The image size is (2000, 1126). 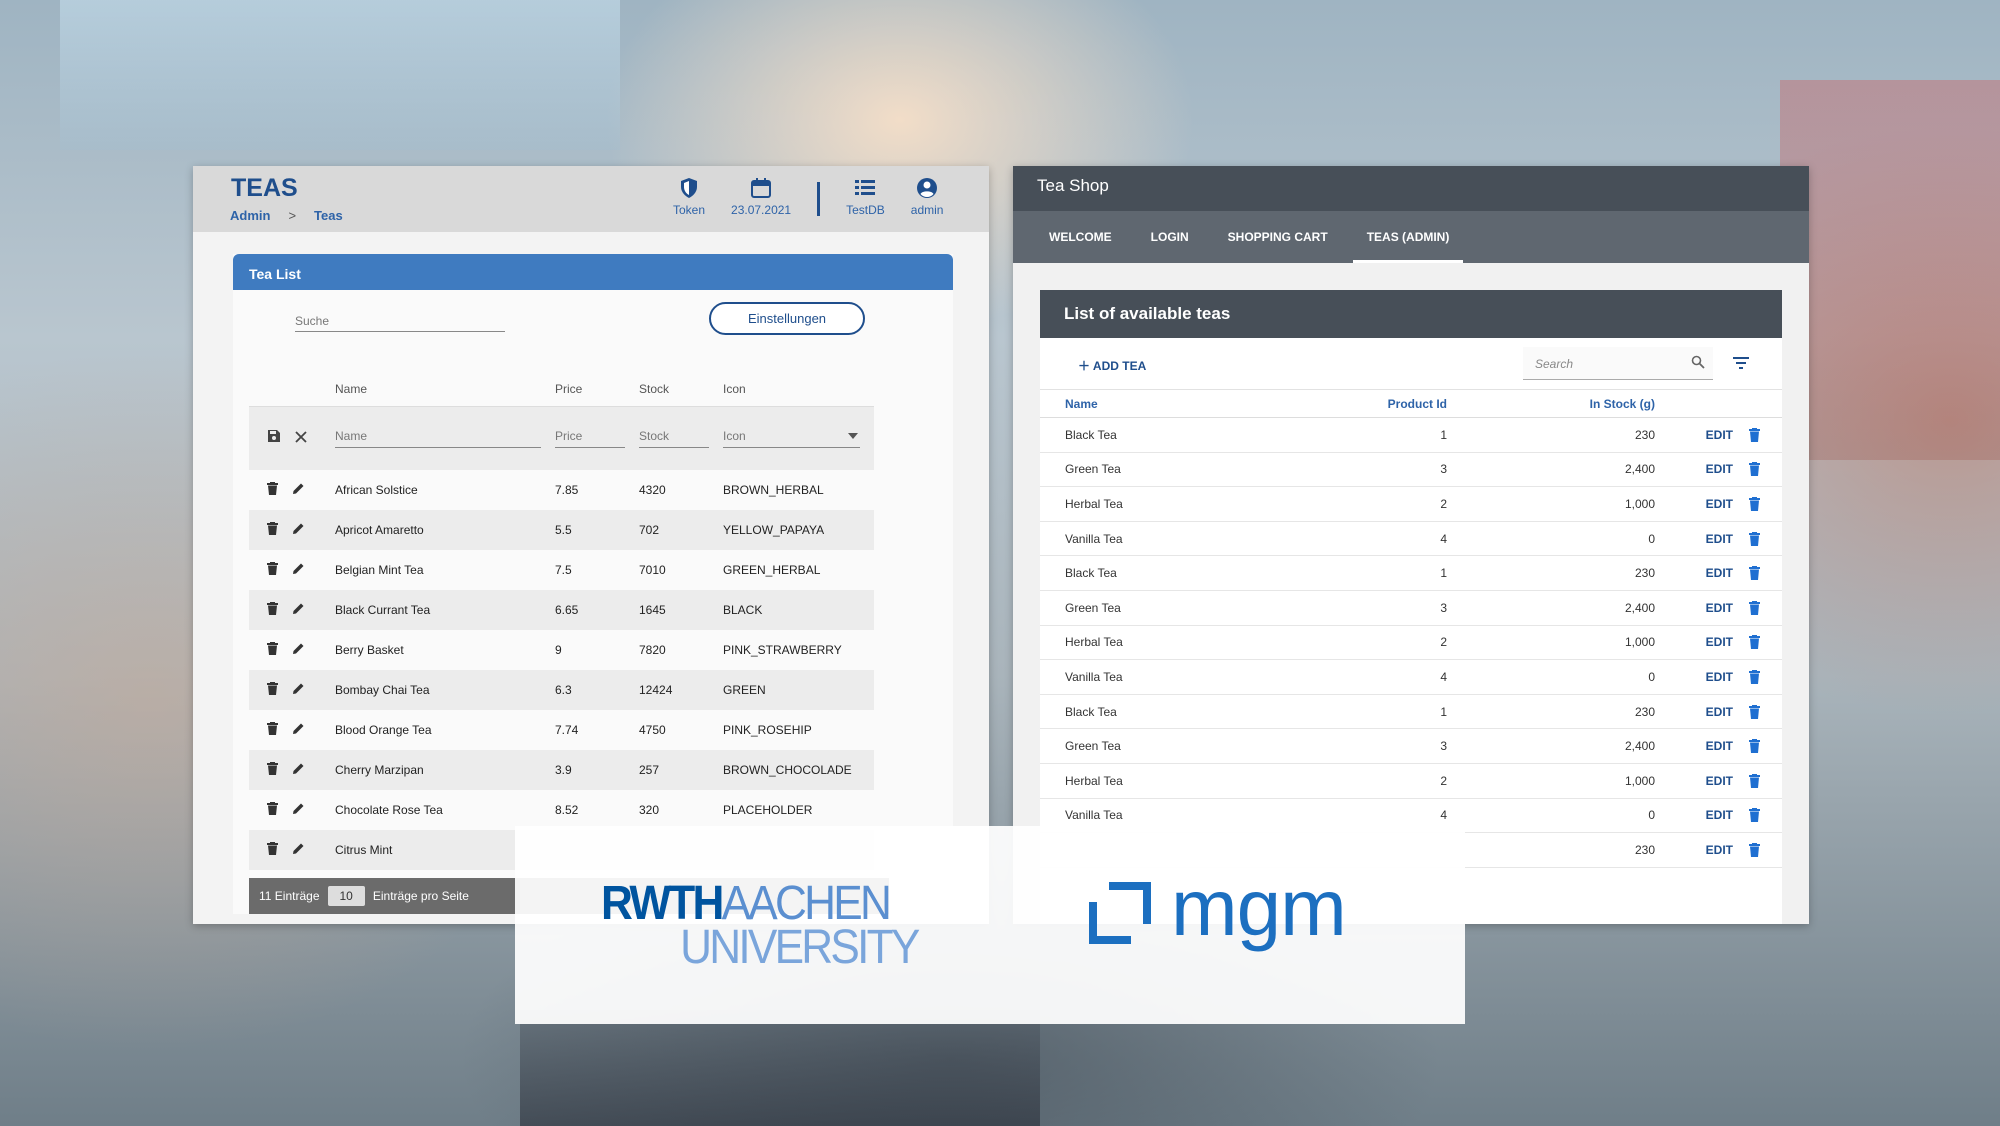 I want to click on user-label: admin, so click(x=927, y=210).